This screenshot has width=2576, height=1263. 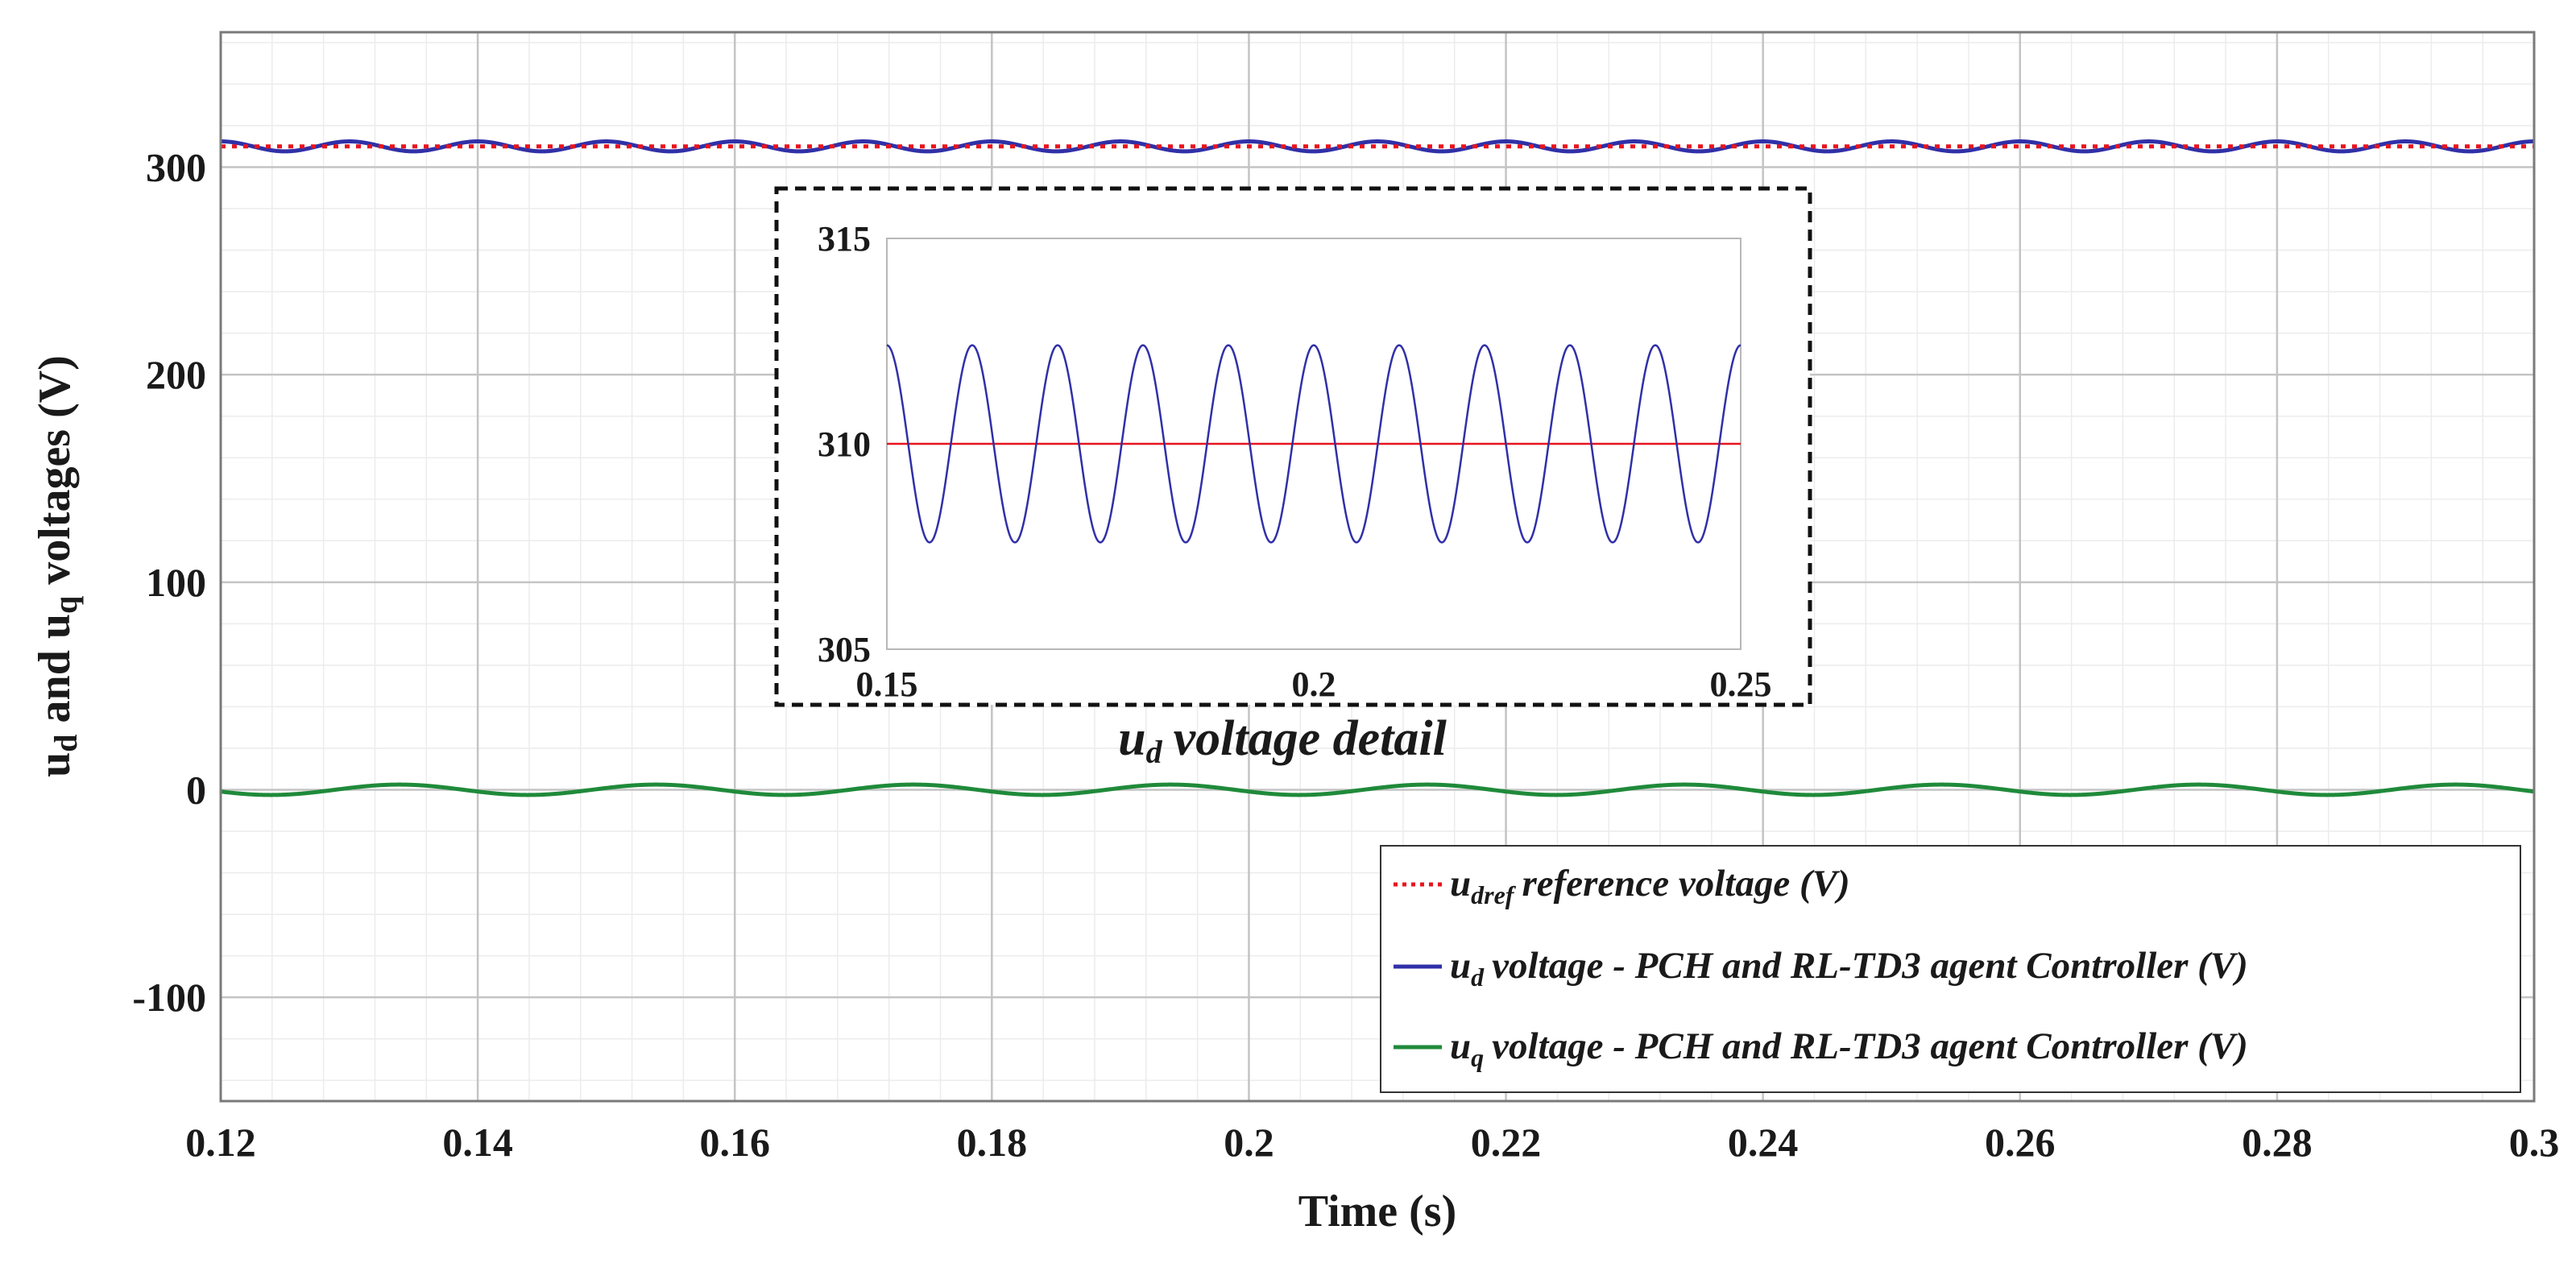 I want to click on inset-caption: ud voltage detail, so click(x=1282, y=740).